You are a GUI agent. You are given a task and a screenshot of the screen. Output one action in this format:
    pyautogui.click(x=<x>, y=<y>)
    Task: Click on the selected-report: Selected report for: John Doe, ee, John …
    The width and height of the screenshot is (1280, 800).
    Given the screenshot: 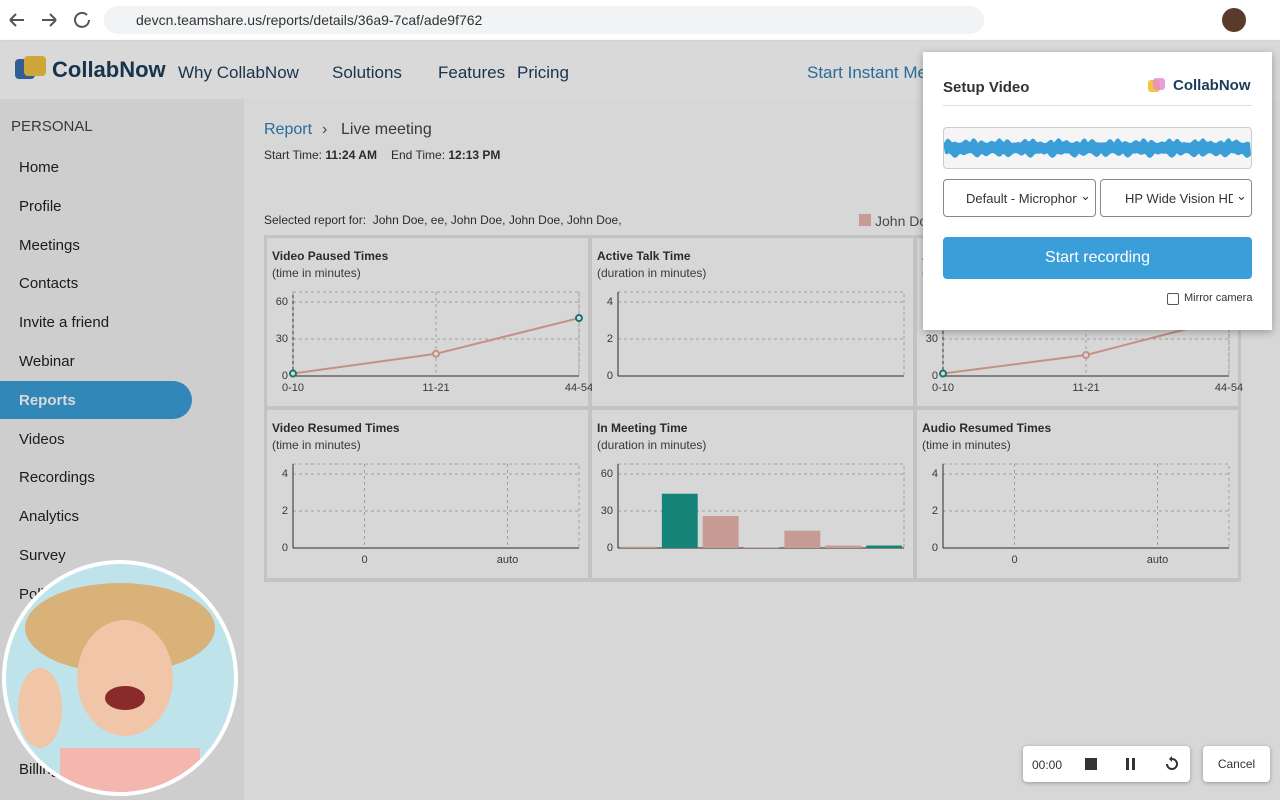 What is the action you would take?
    pyautogui.click(x=443, y=220)
    